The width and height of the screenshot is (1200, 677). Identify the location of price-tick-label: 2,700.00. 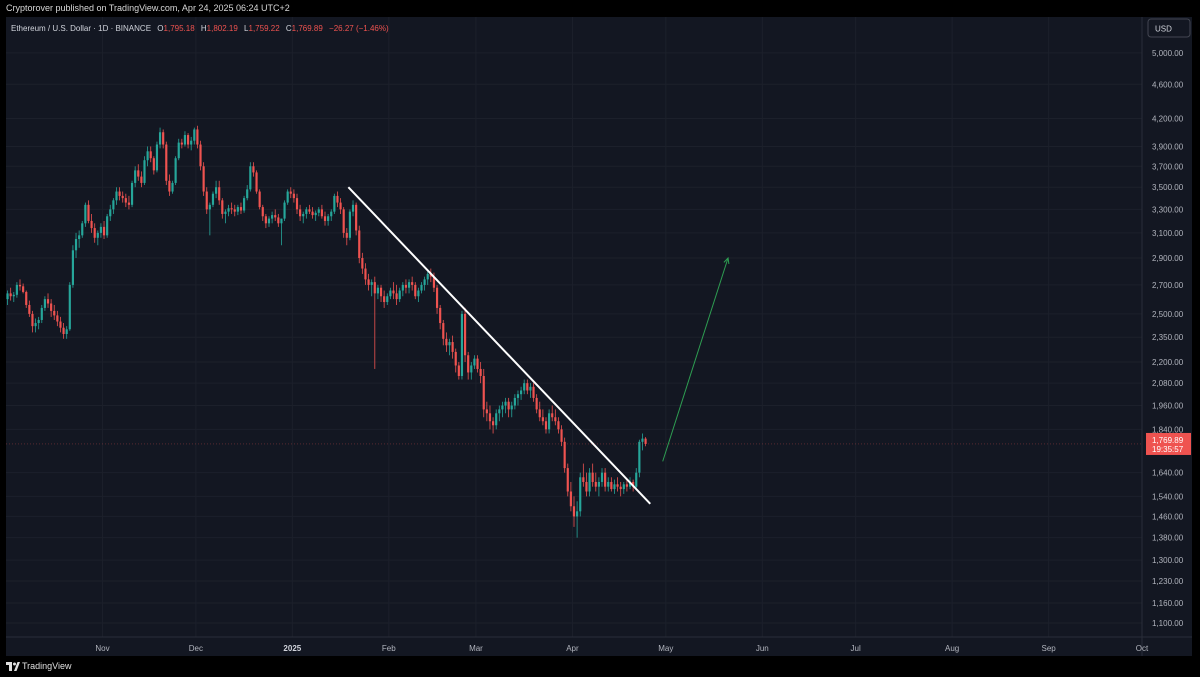
(1168, 285).